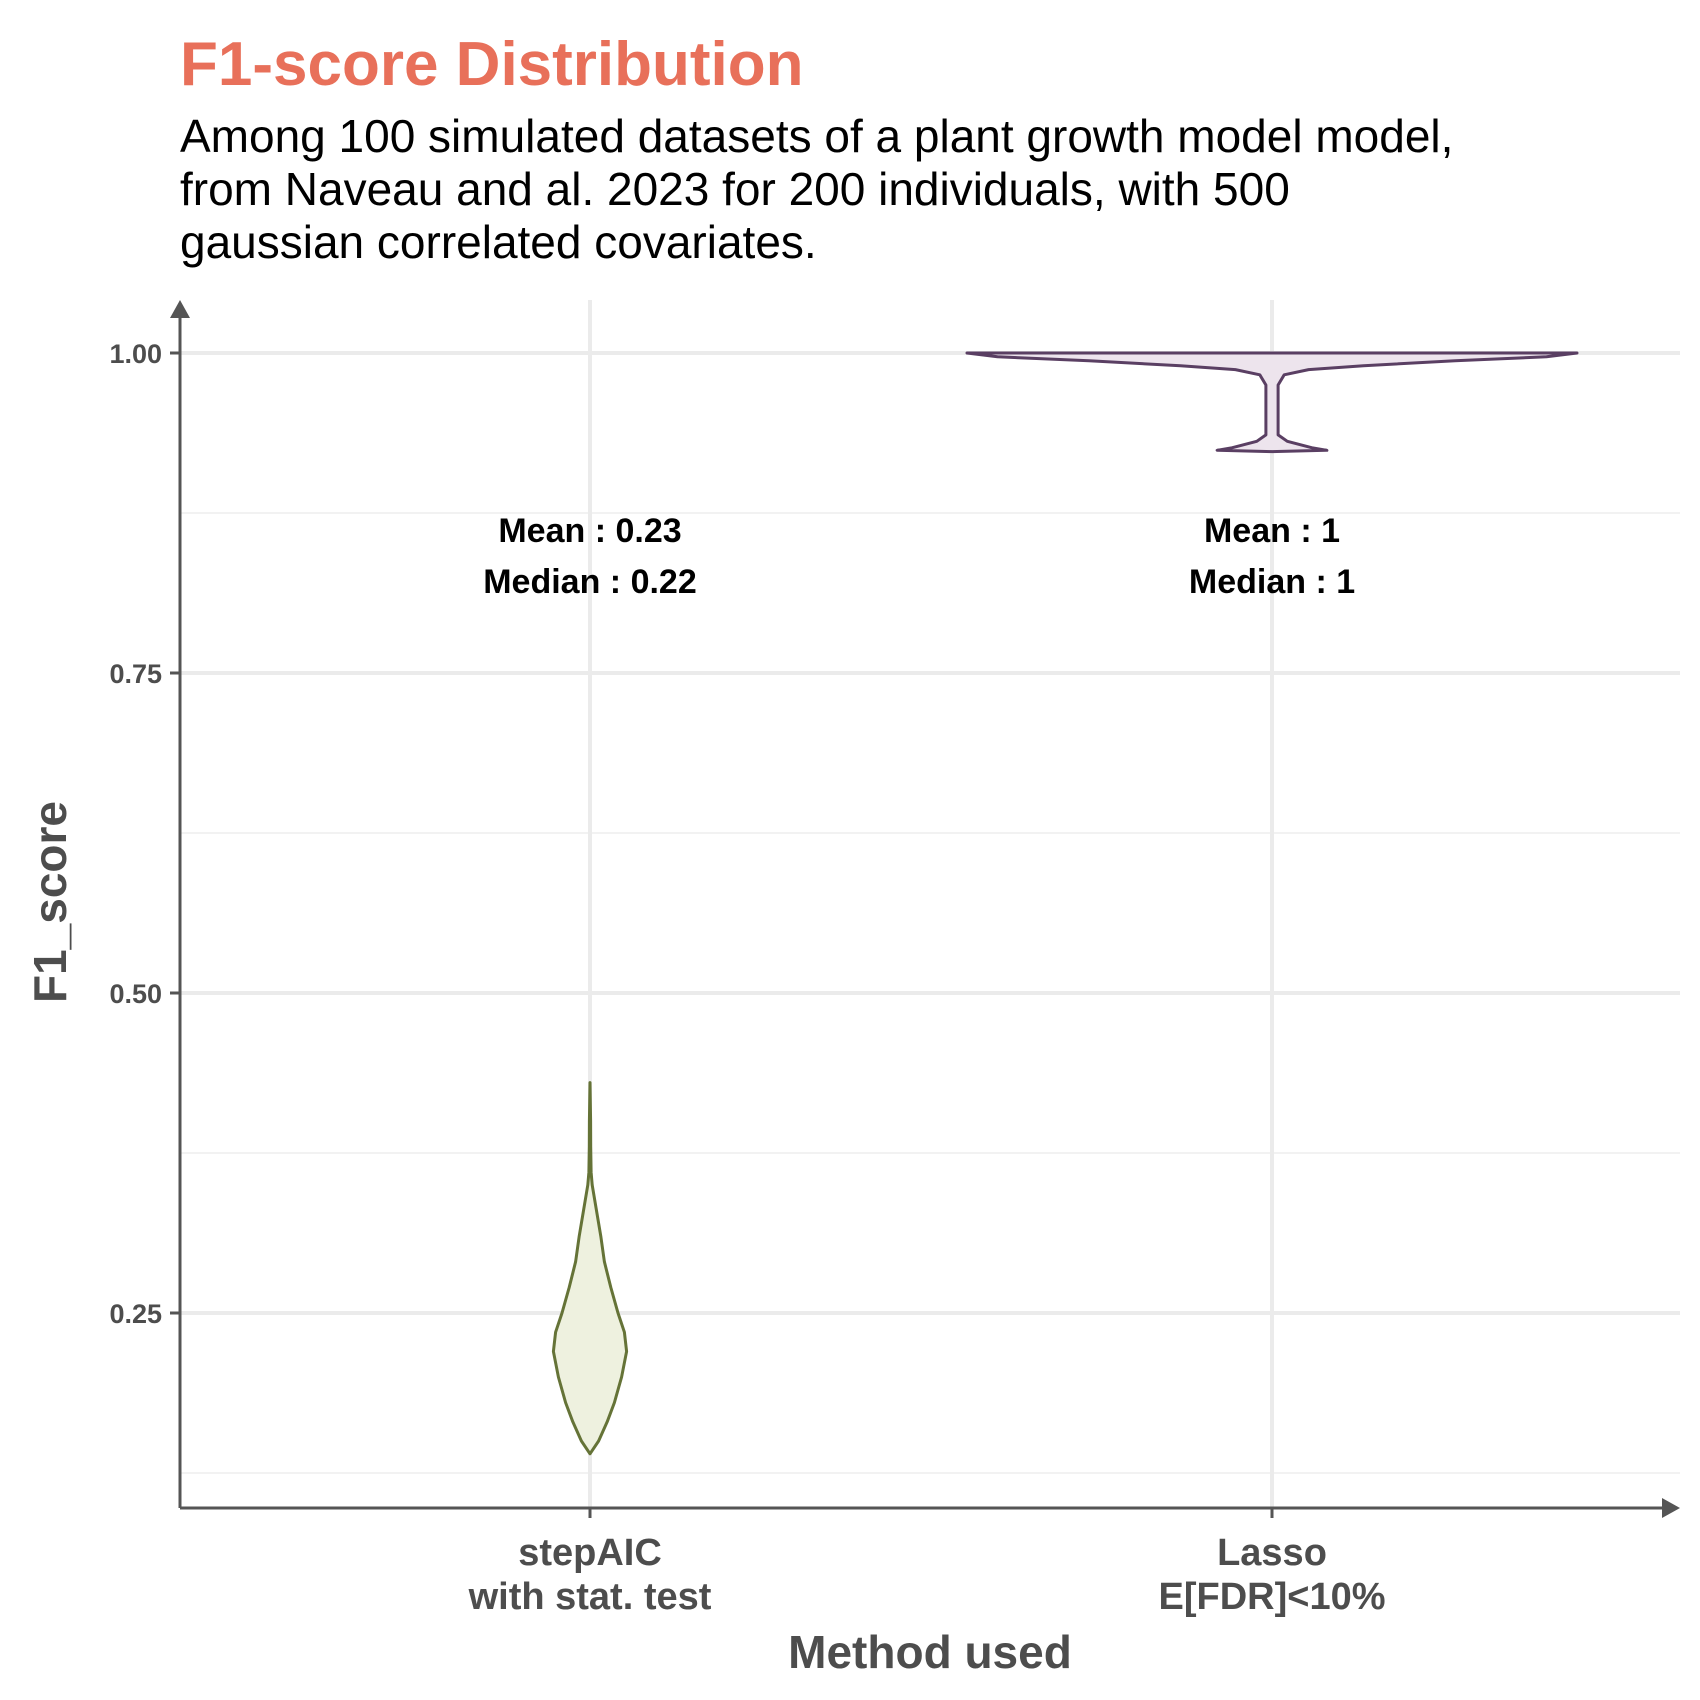 Image resolution: width=1700 pixels, height=1700 pixels. Describe the element at coordinates (180, 309) in the screenshot. I see `y-axis-arrow` at that location.